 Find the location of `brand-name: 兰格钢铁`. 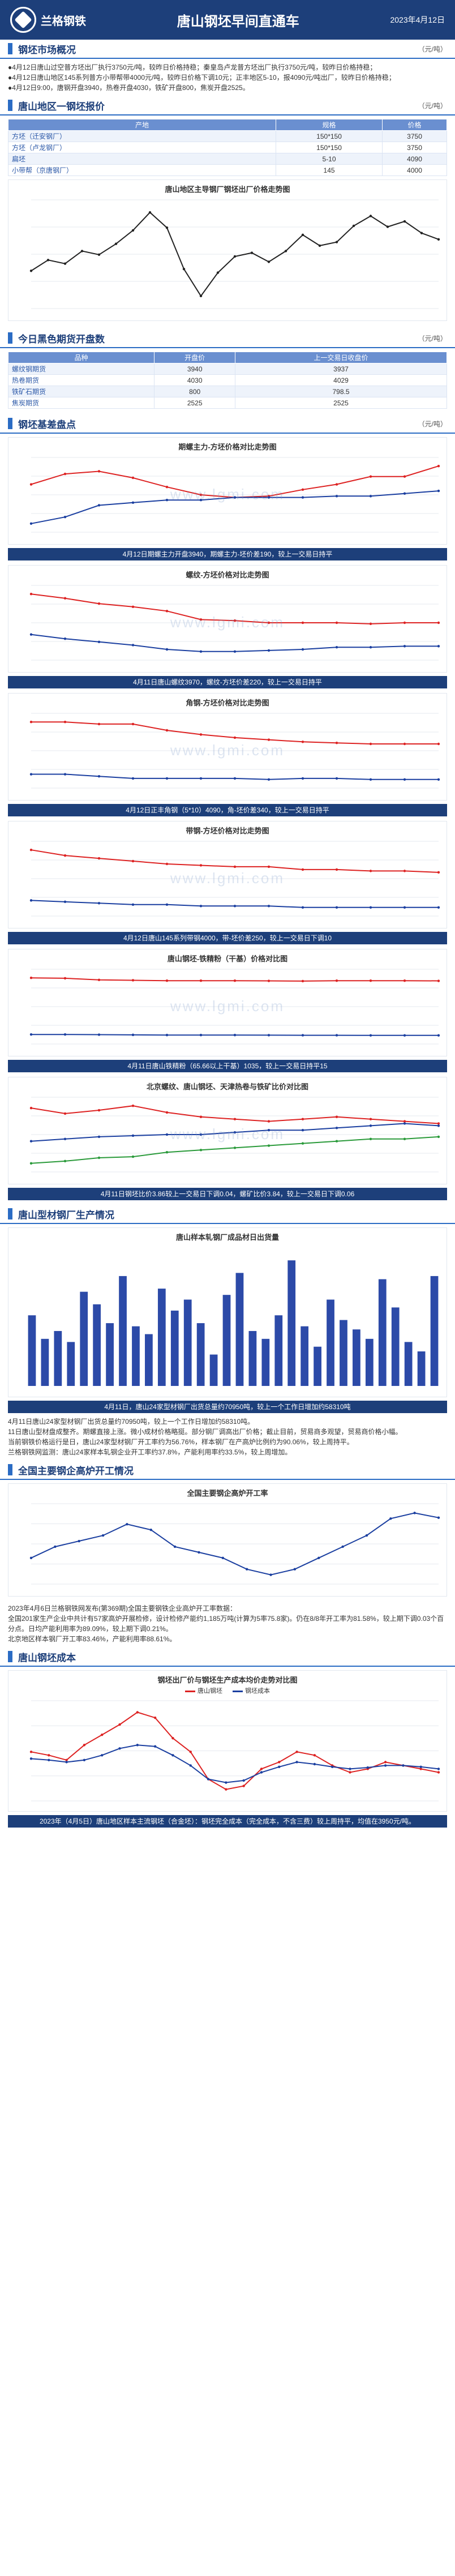

brand-name: 兰格钢铁 is located at coordinates (63, 21).